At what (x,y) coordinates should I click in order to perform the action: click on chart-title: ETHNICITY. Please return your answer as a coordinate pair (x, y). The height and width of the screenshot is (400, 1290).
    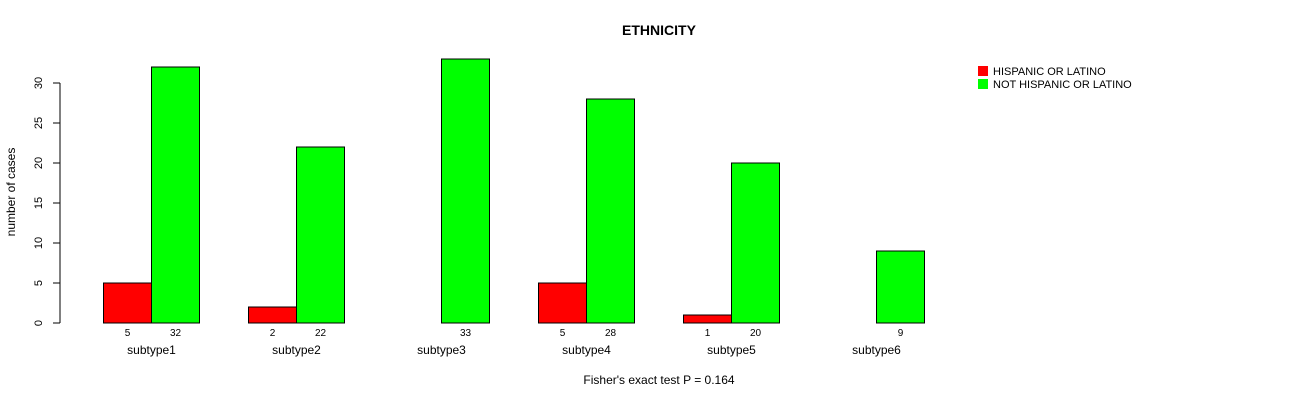
    Looking at the image, I should click on (659, 30).